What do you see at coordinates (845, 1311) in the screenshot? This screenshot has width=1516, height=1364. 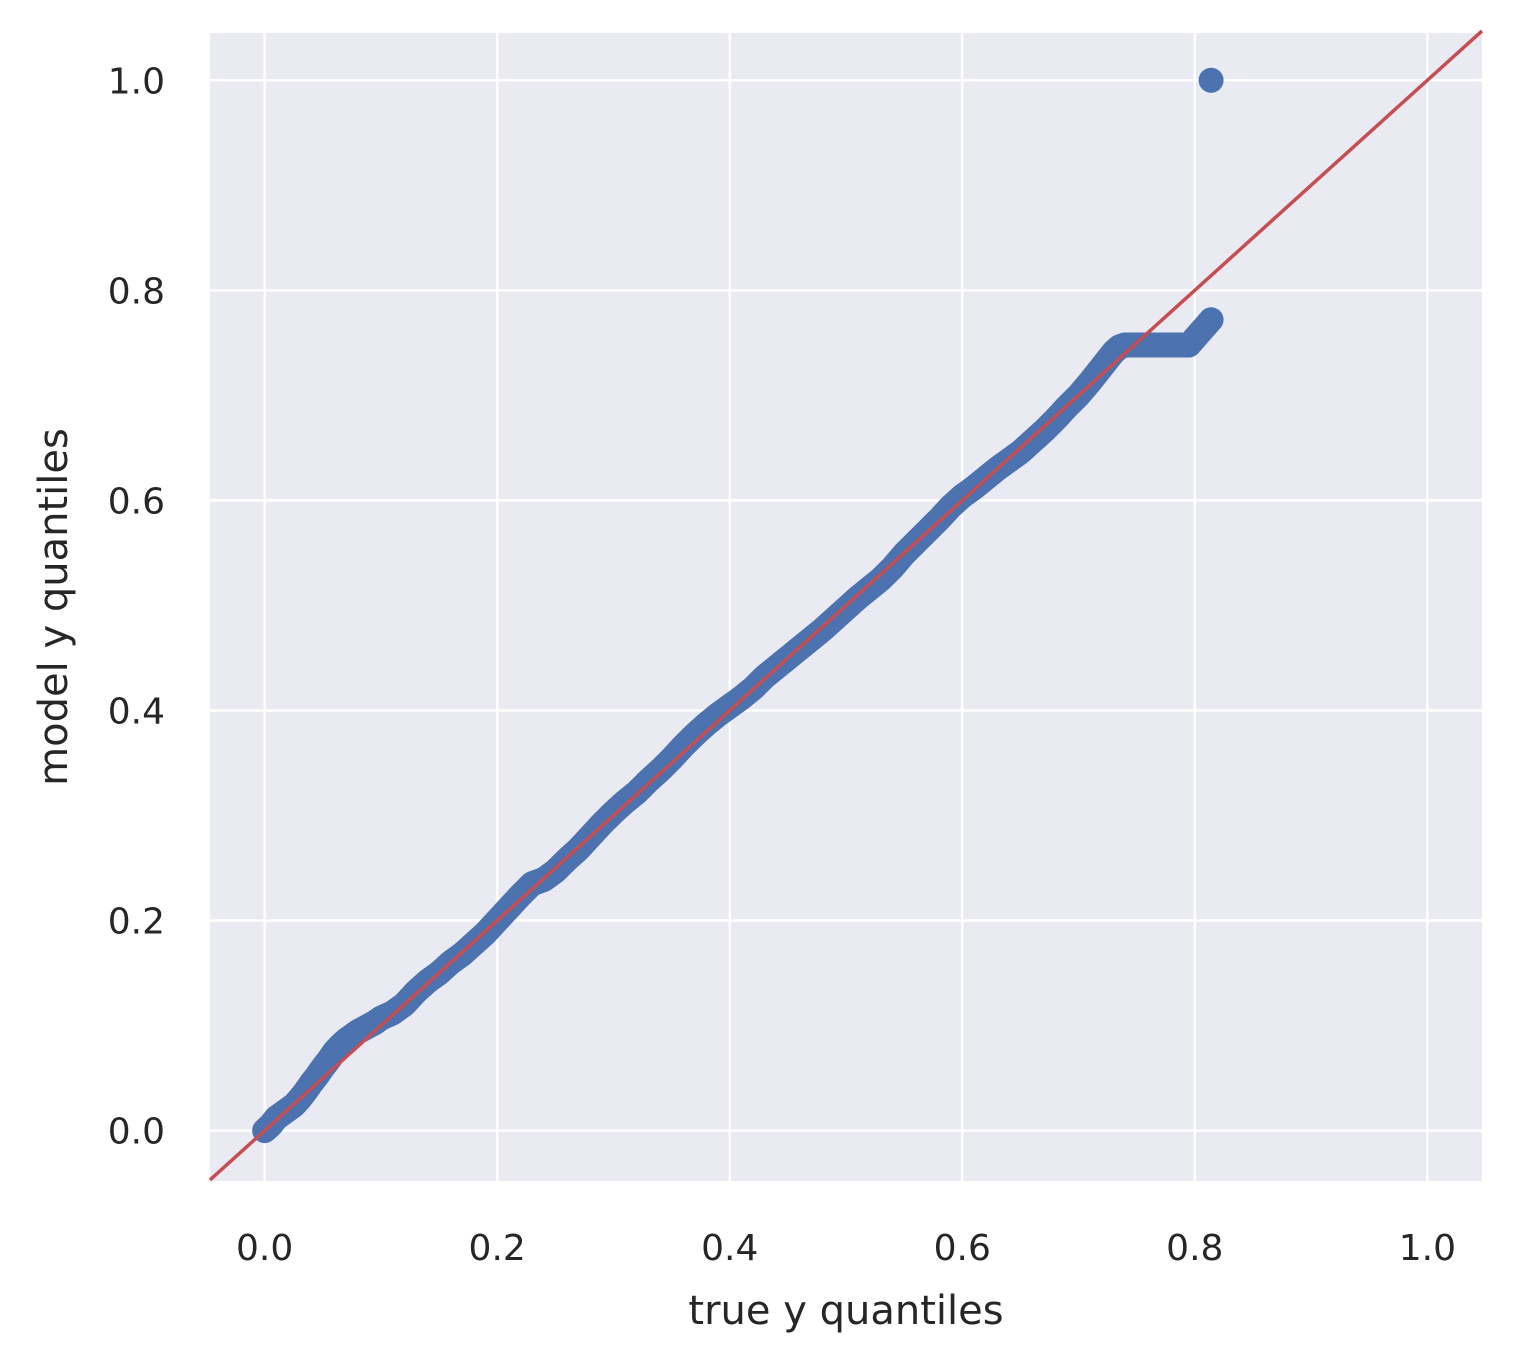 I see `x-axis-label: true y quantiles` at bounding box center [845, 1311].